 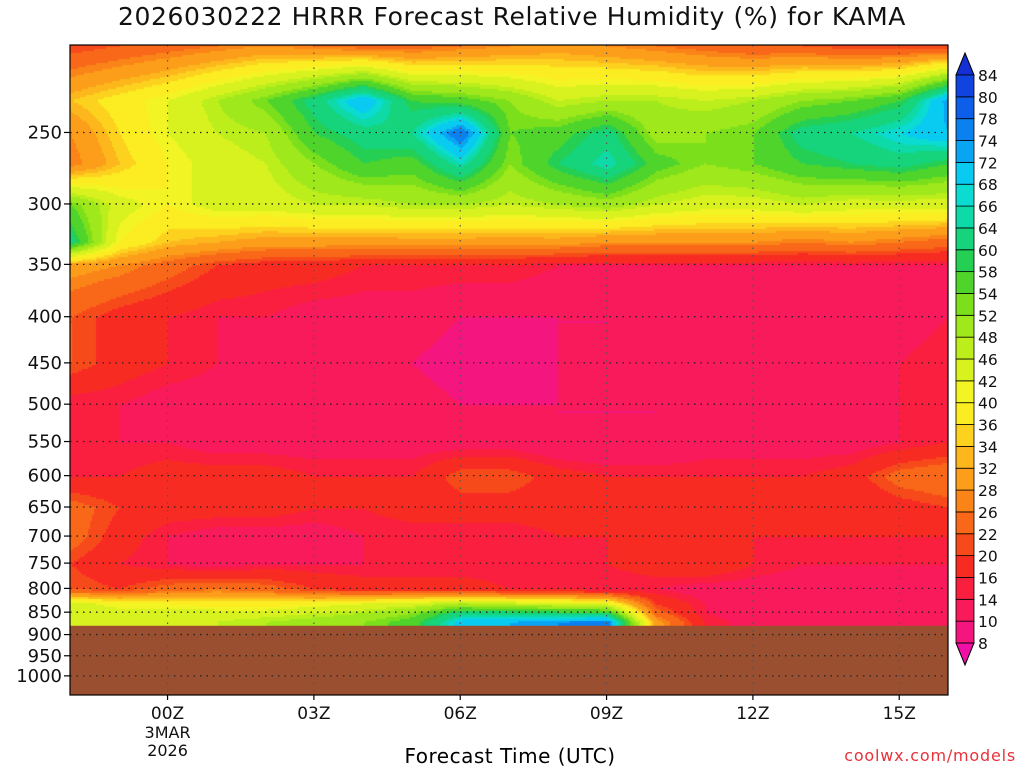 What do you see at coordinates (45, 536) in the screenshot?
I see `y-tick-label: 700` at bounding box center [45, 536].